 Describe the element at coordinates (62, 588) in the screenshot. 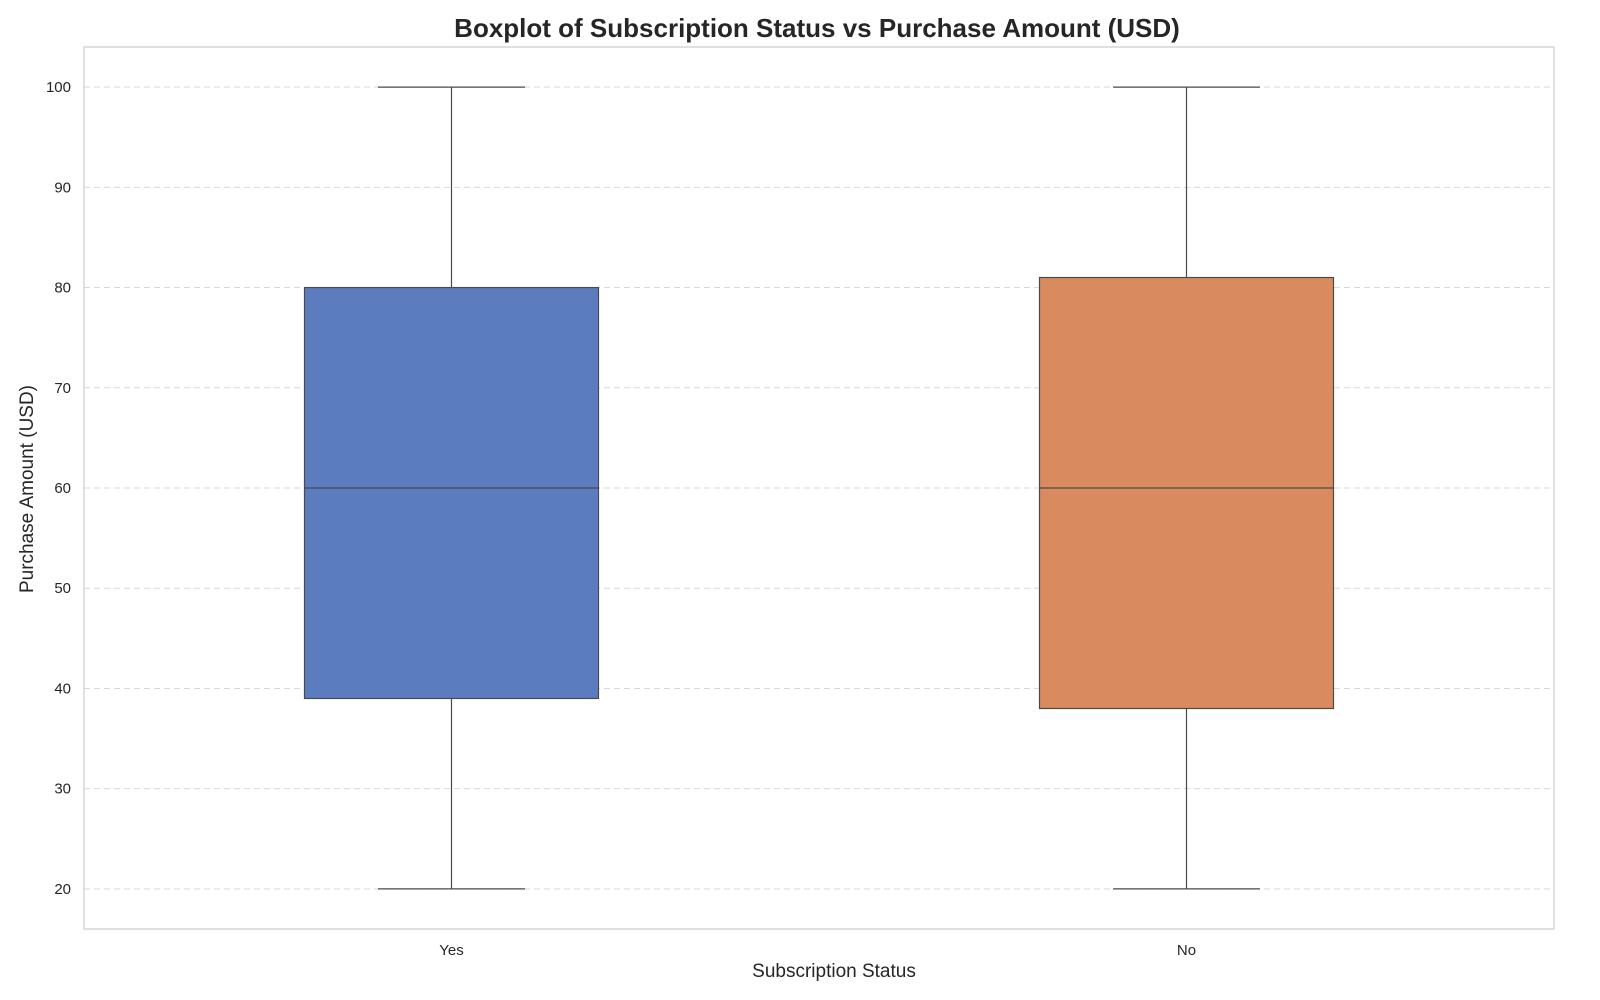

I see `y-tick-label: 50` at that location.